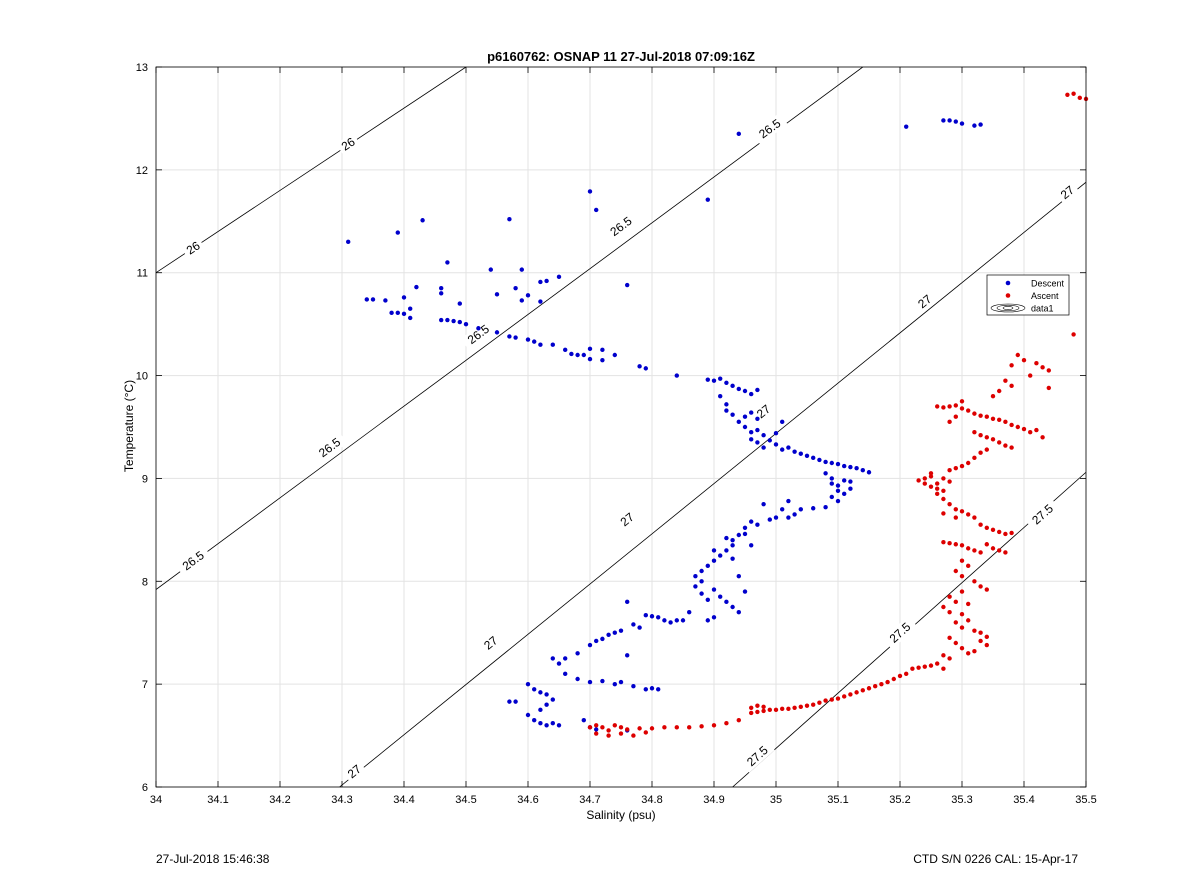 The width and height of the screenshot is (1200, 885). Describe the element at coordinates (1045, 296) in the screenshot. I see `legend-label: Ascent` at that location.